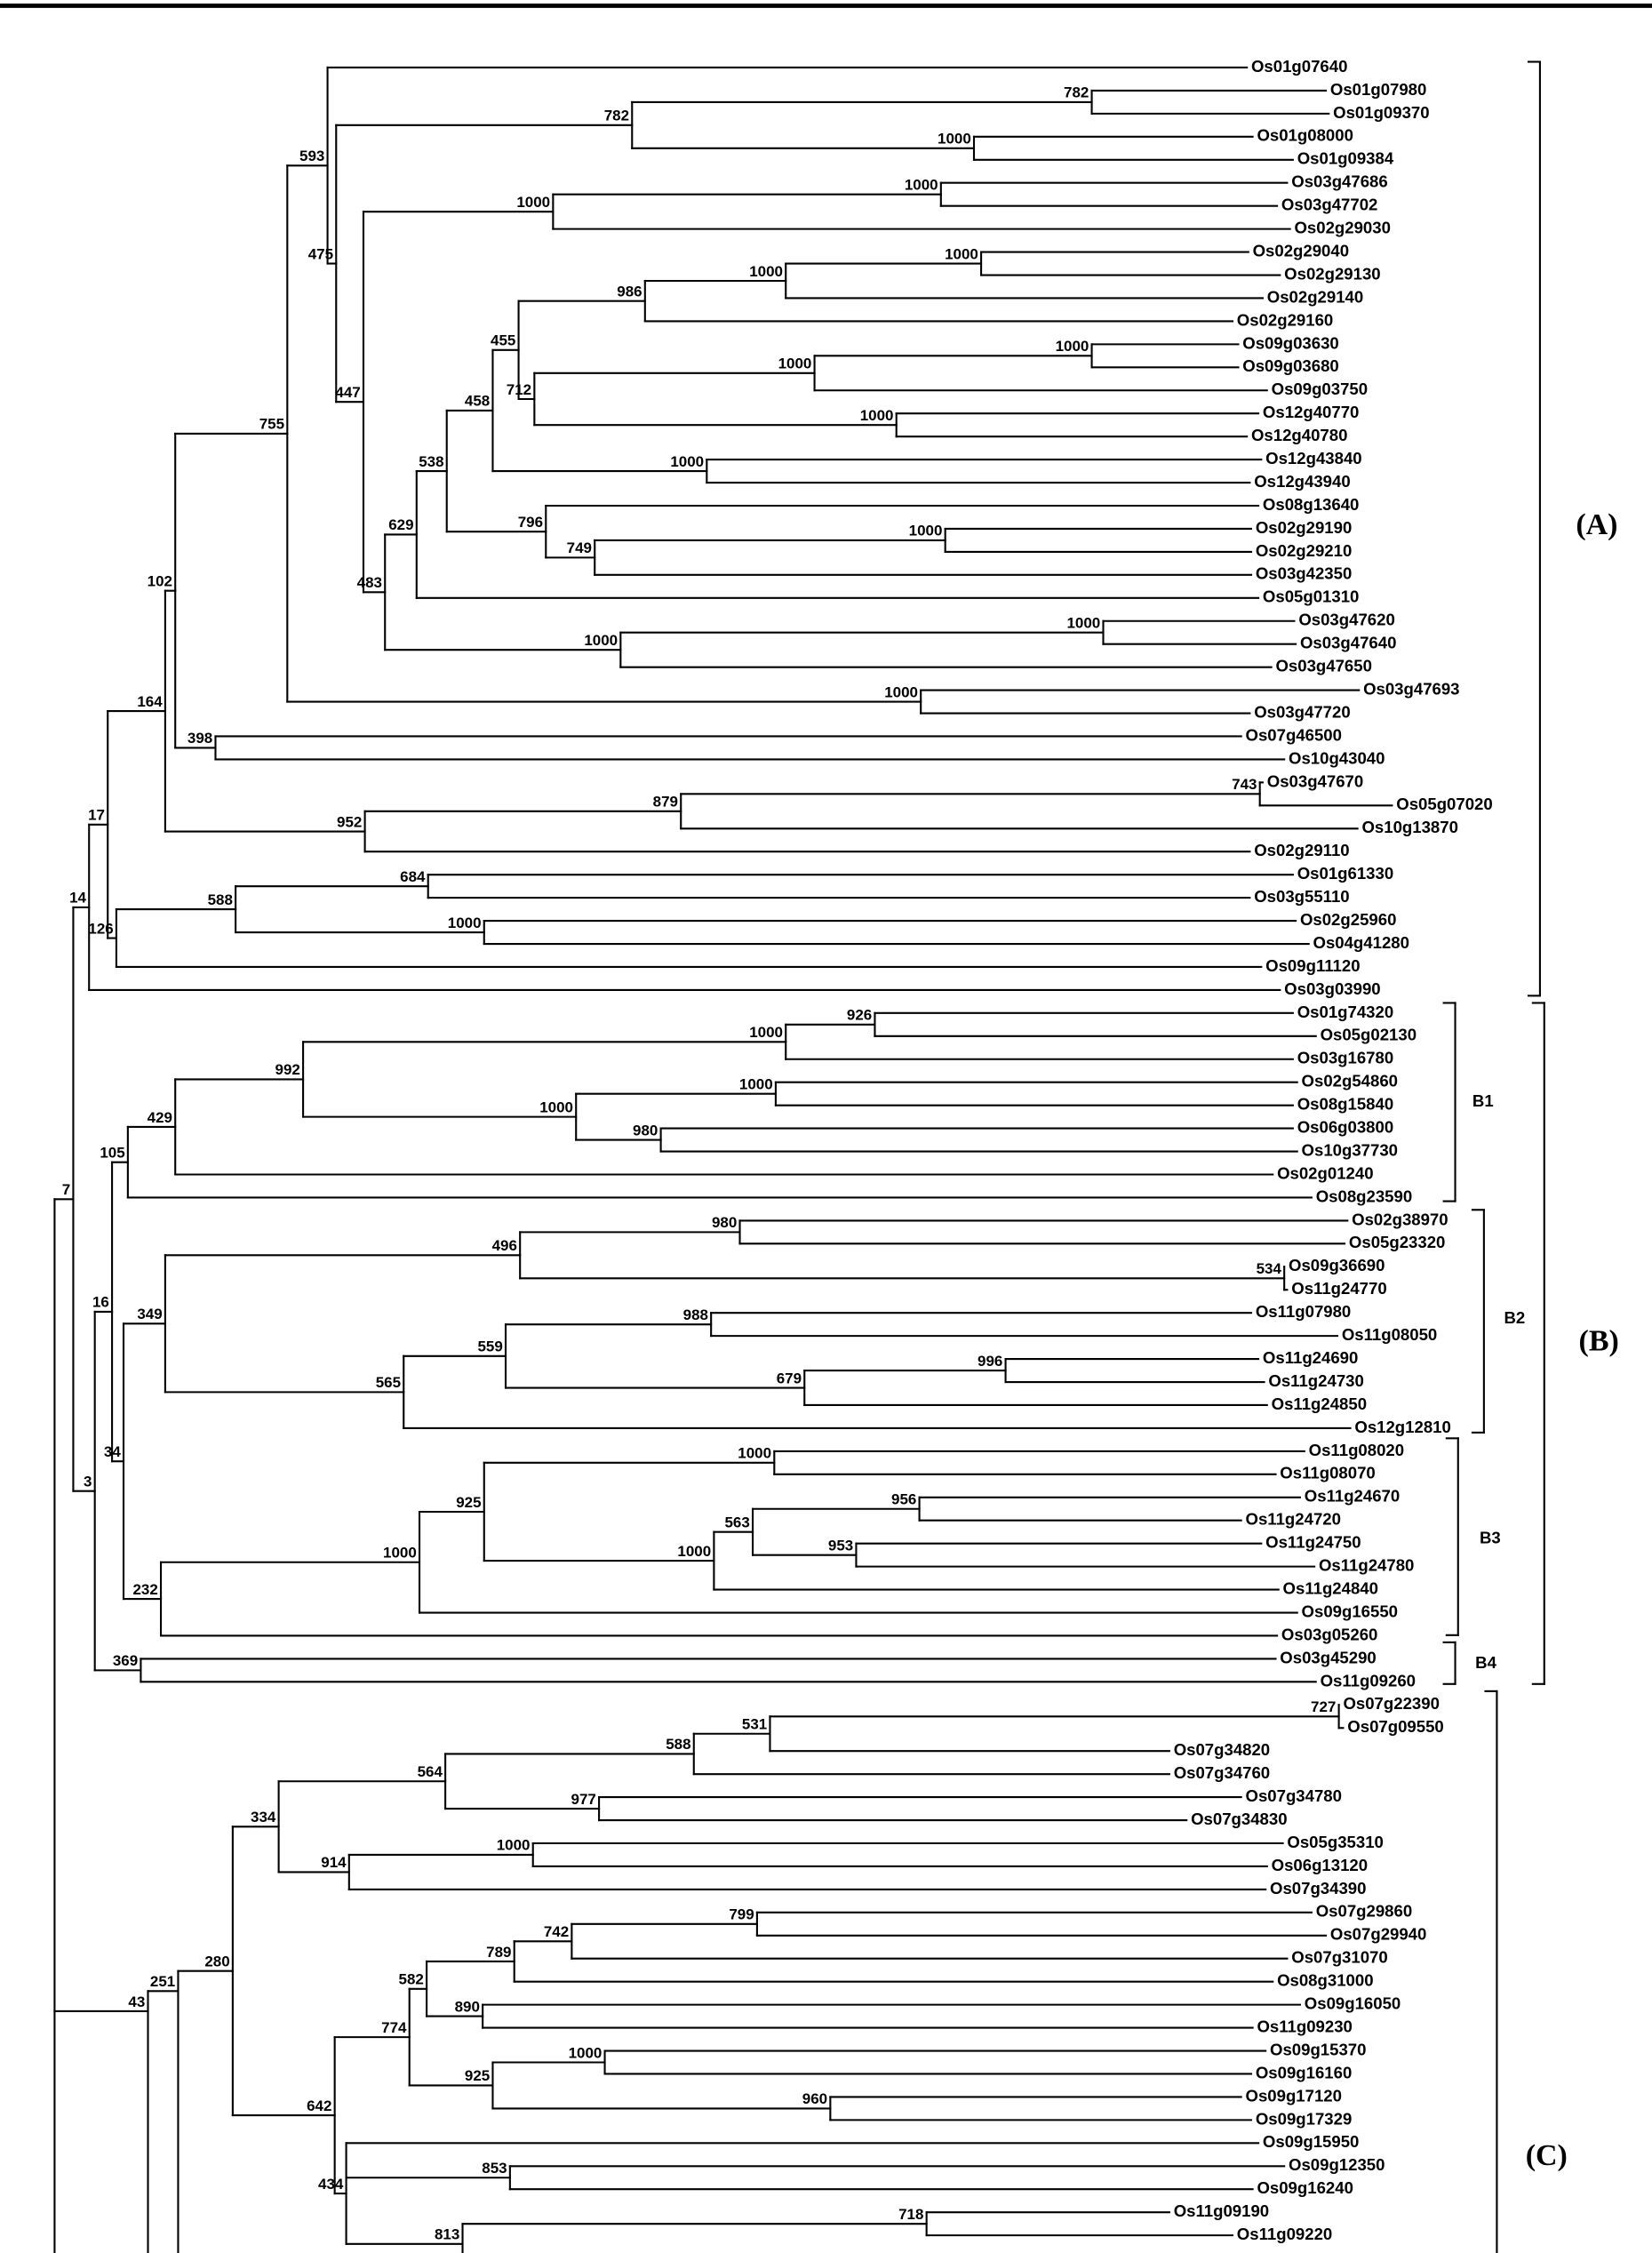 This screenshot has width=1652, height=2253. Describe the element at coordinates (1312, 965) in the screenshot. I see `leaf-label: Os09g11120` at that location.